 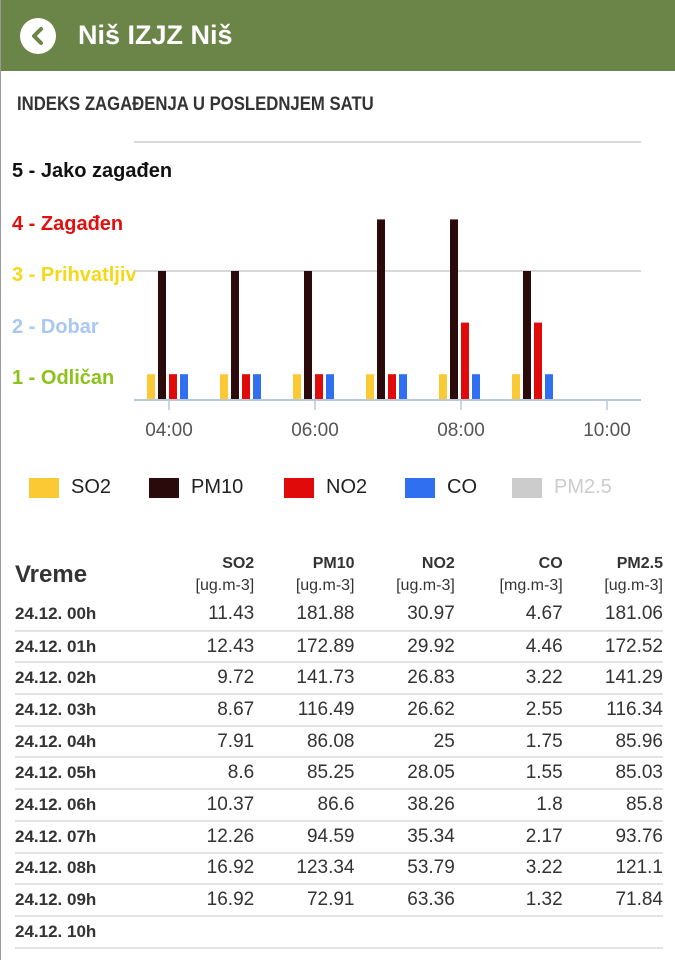 I want to click on value-cell: 38.26, so click(x=404, y=805).